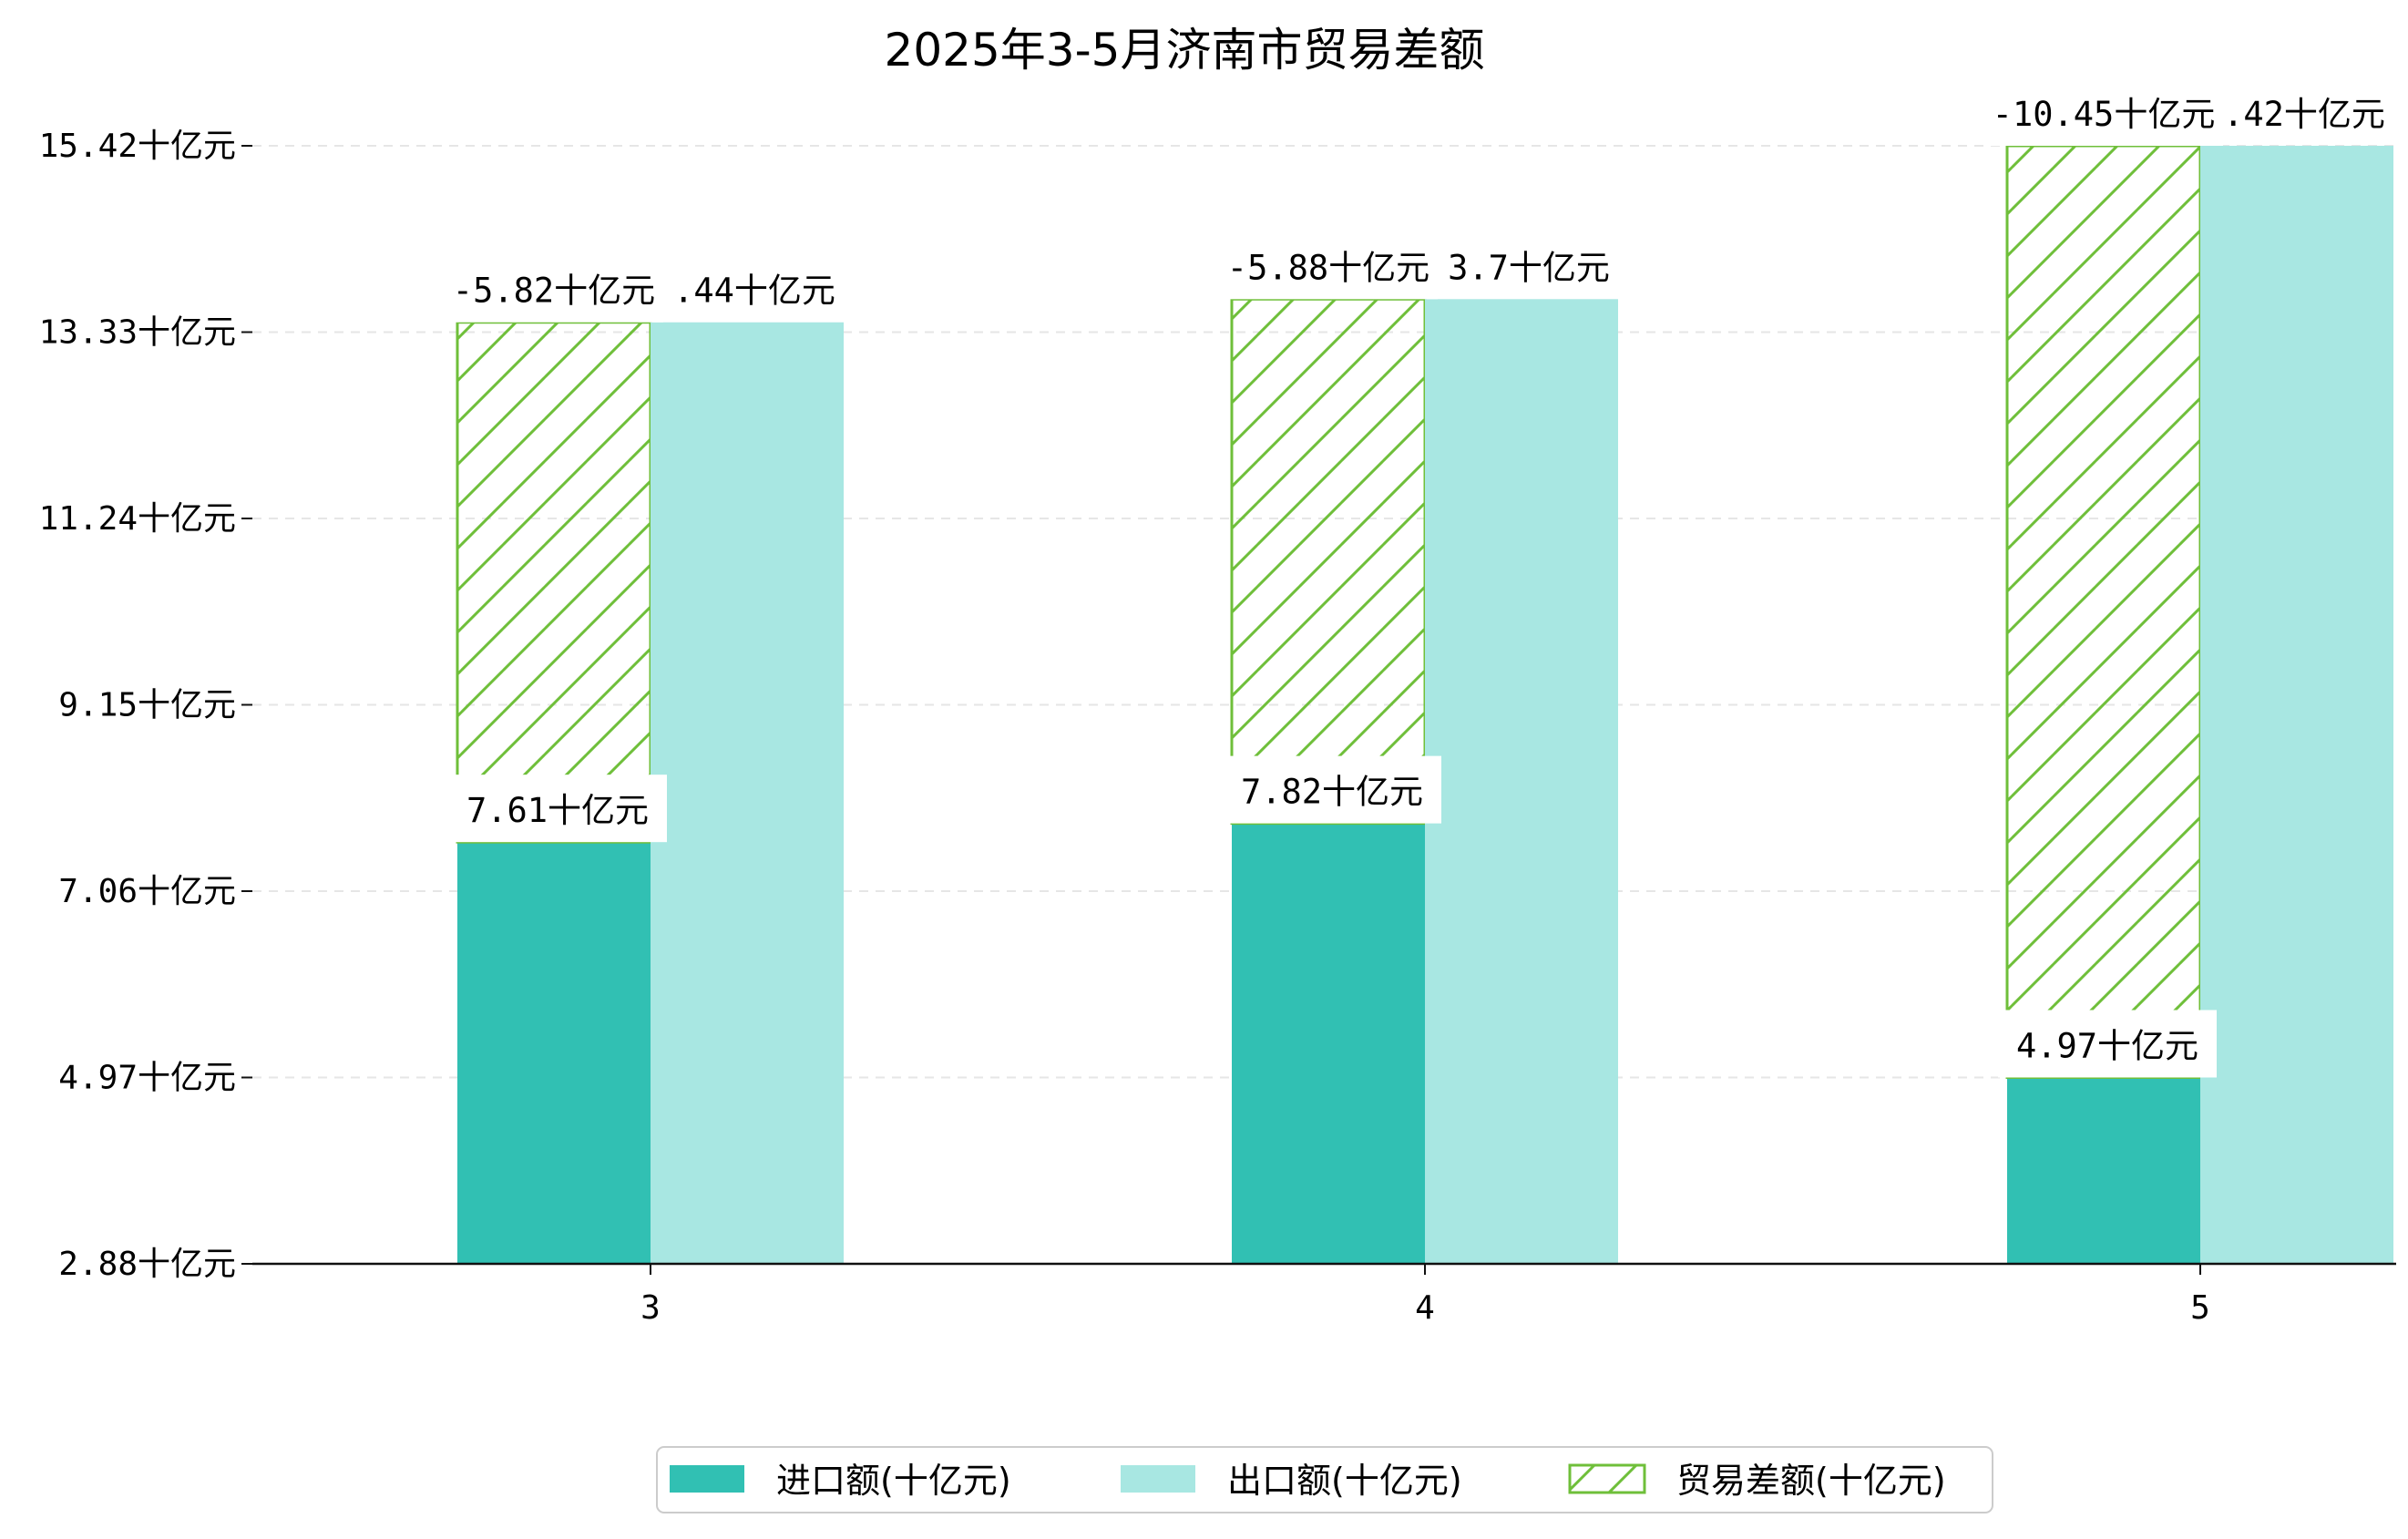  I want to click on import-value-label: 7.61十亿元, so click(557, 810).